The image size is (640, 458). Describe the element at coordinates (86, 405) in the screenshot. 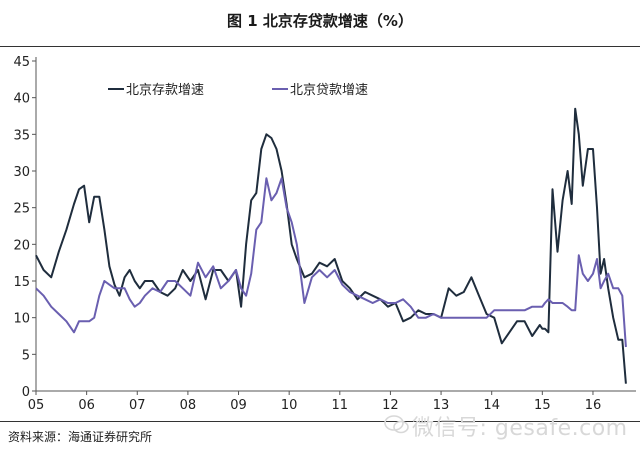

I see `x-tick-label: 06` at that location.